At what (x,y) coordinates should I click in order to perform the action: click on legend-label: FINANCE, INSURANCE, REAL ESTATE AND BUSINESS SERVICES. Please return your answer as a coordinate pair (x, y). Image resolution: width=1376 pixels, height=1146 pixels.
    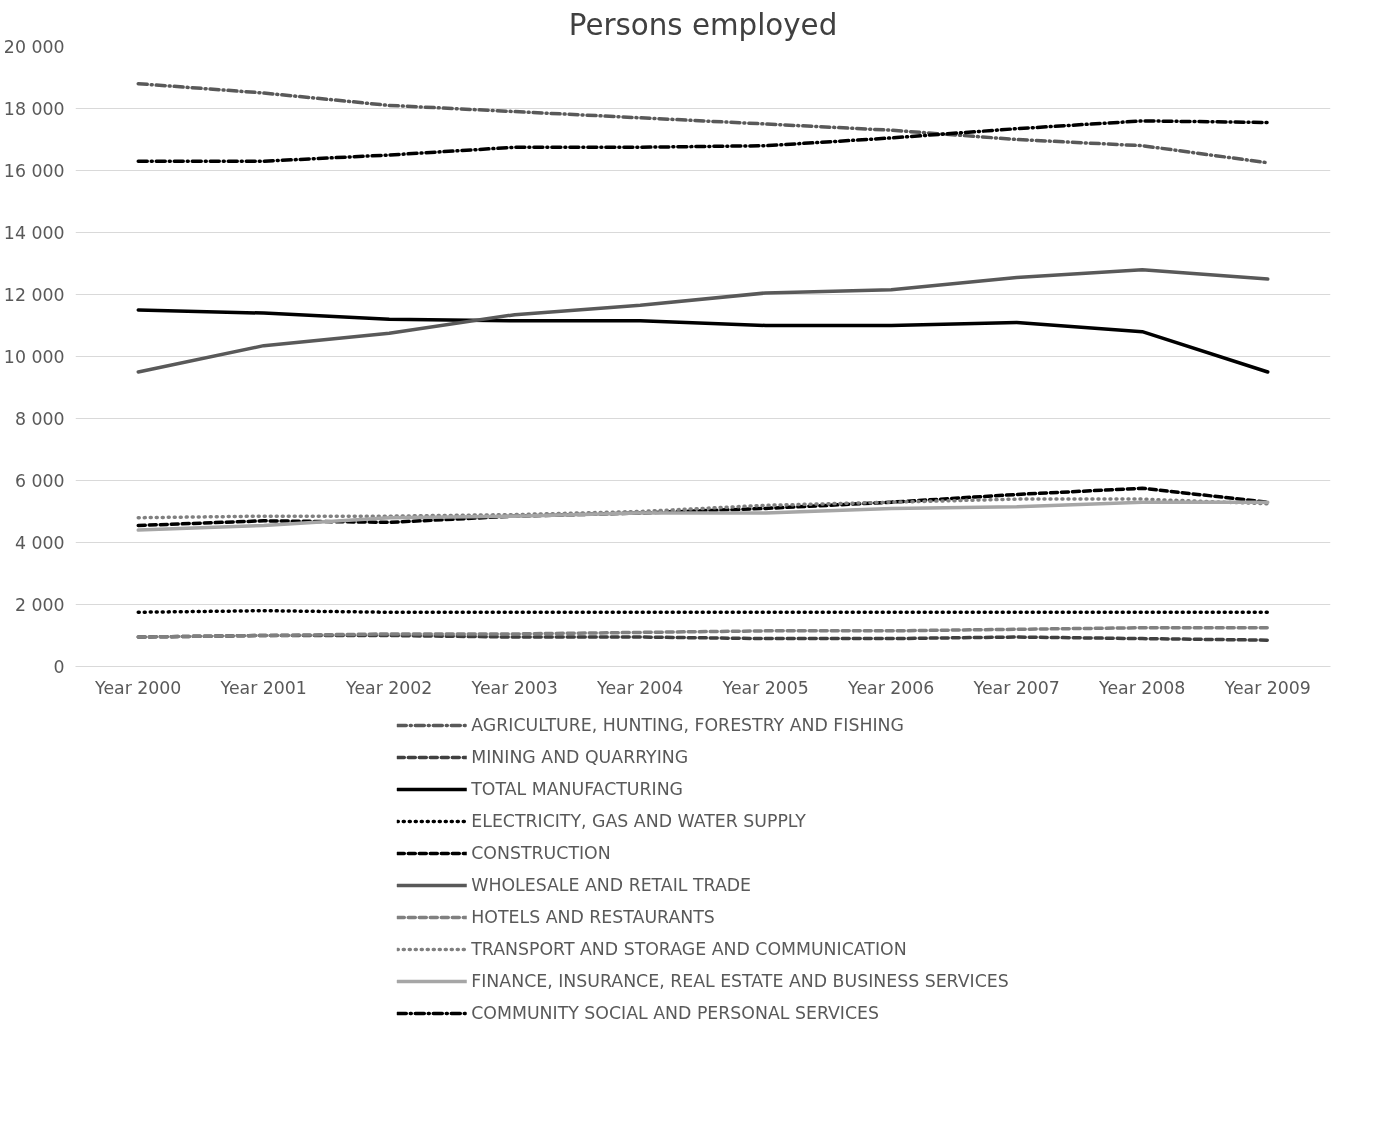
    Looking at the image, I should click on (740, 981).